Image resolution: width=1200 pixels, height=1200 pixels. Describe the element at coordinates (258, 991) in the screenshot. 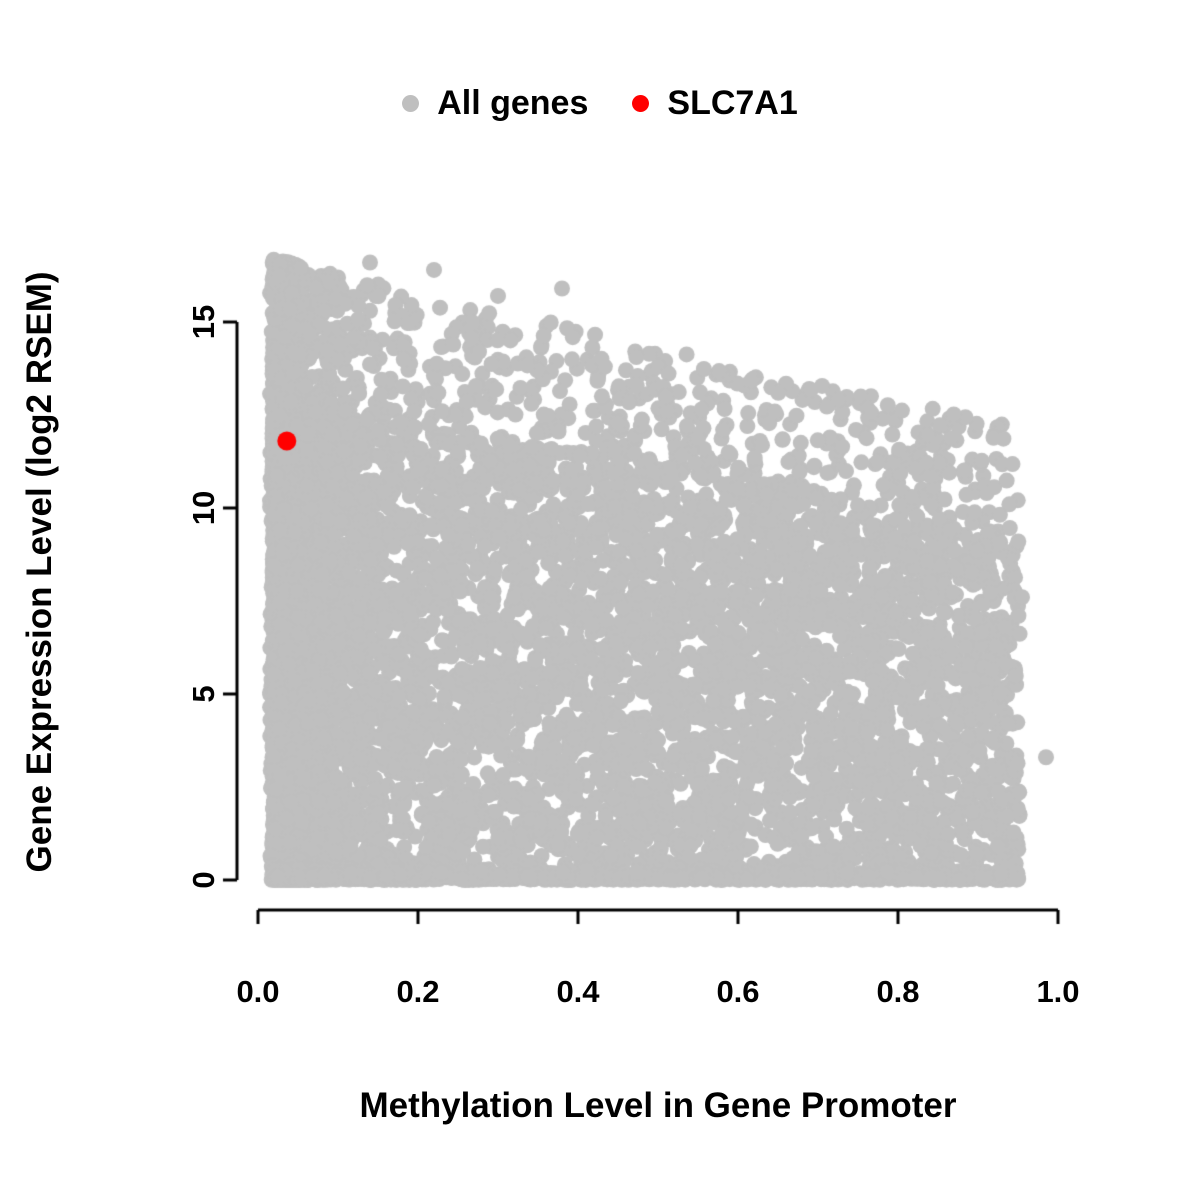

I see `x-tick-label: 0.0` at that location.